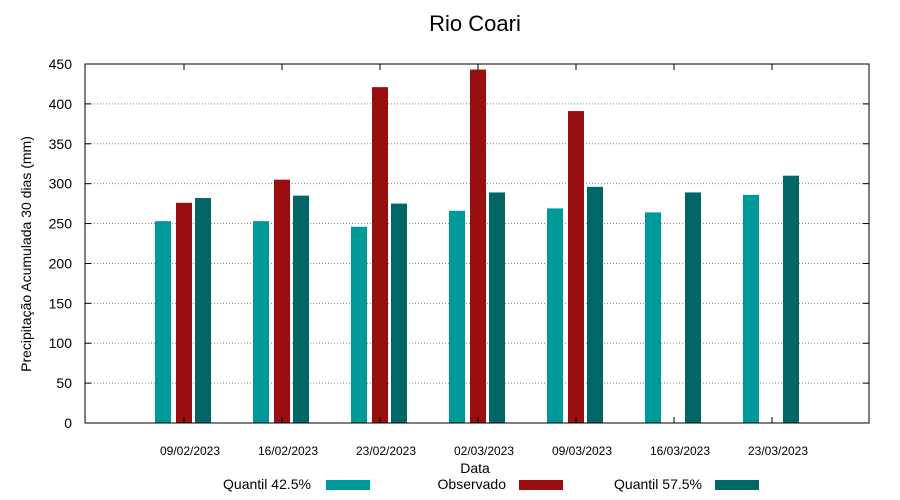  Describe the element at coordinates (61, 64) in the screenshot. I see `y-tick-label: 450` at that location.